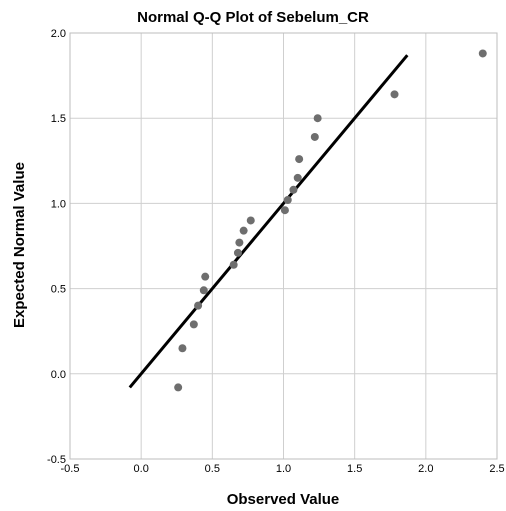 The width and height of the screenshot is (506, 511). What do you see at coordinates (425, 469) in the screenshot?
I see `x-tick-label: 2.0` at bounding box center [425, 469].